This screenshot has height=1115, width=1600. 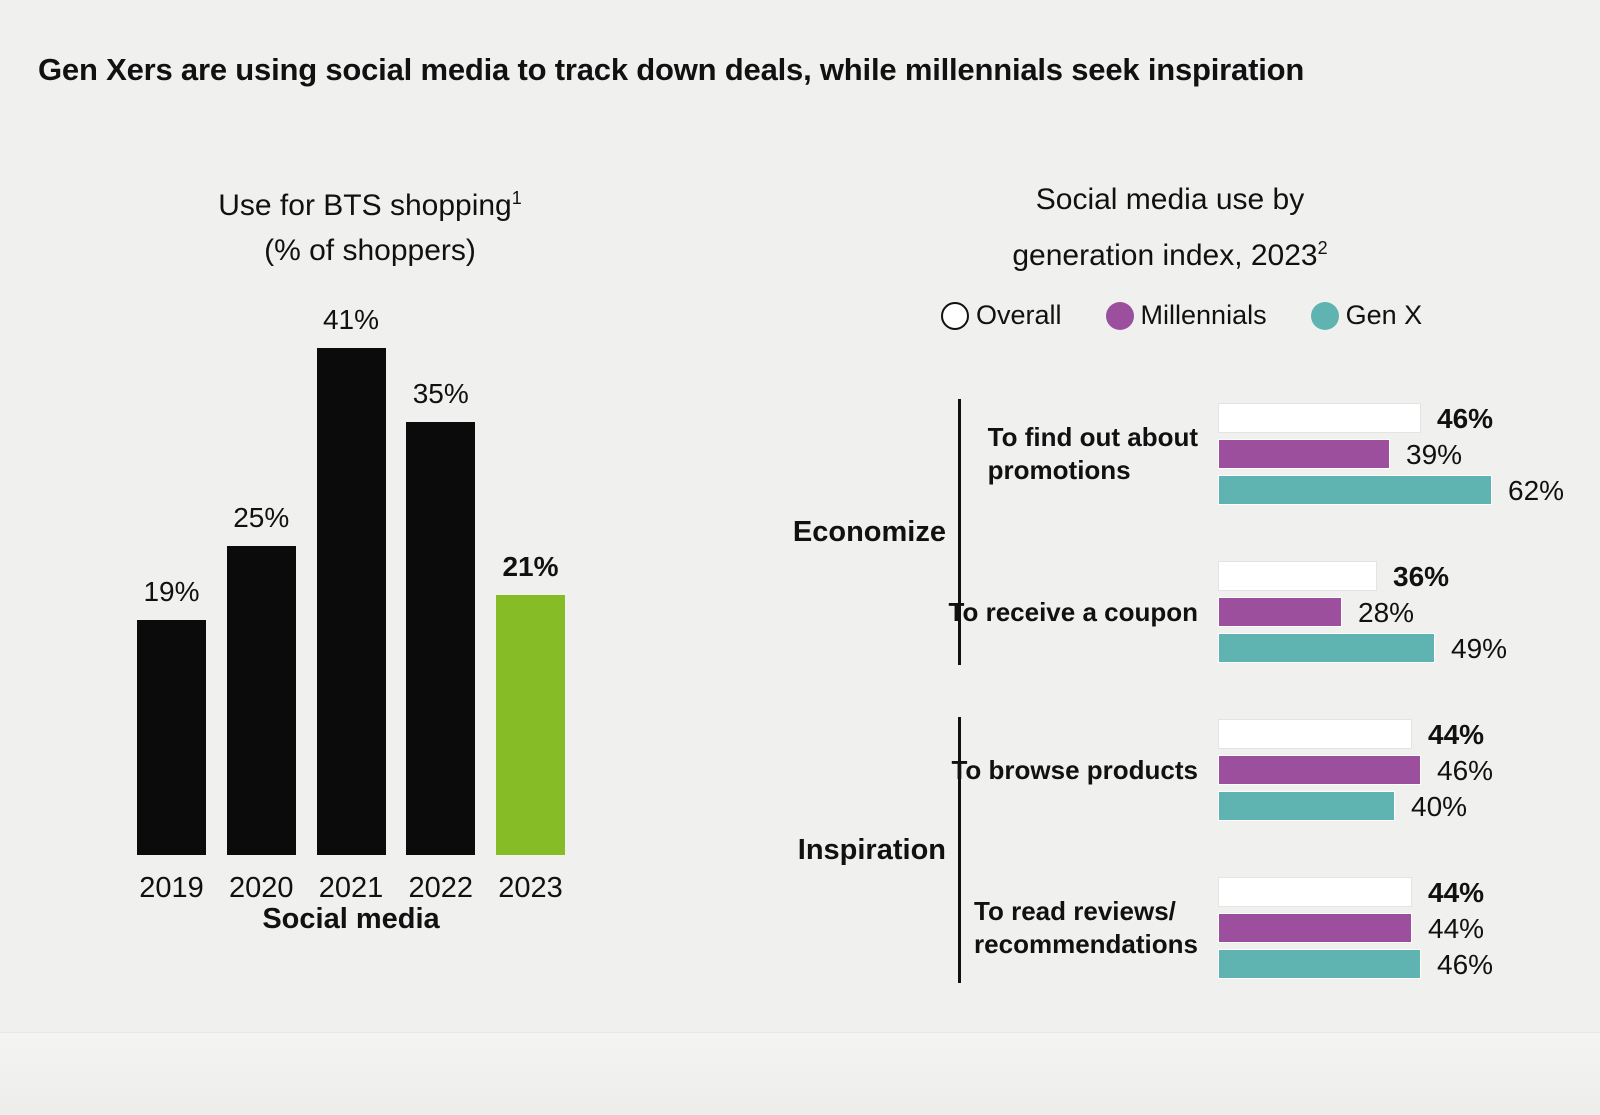 I want to click on category-label-text: To browse products, so click(x=1074, y=770).